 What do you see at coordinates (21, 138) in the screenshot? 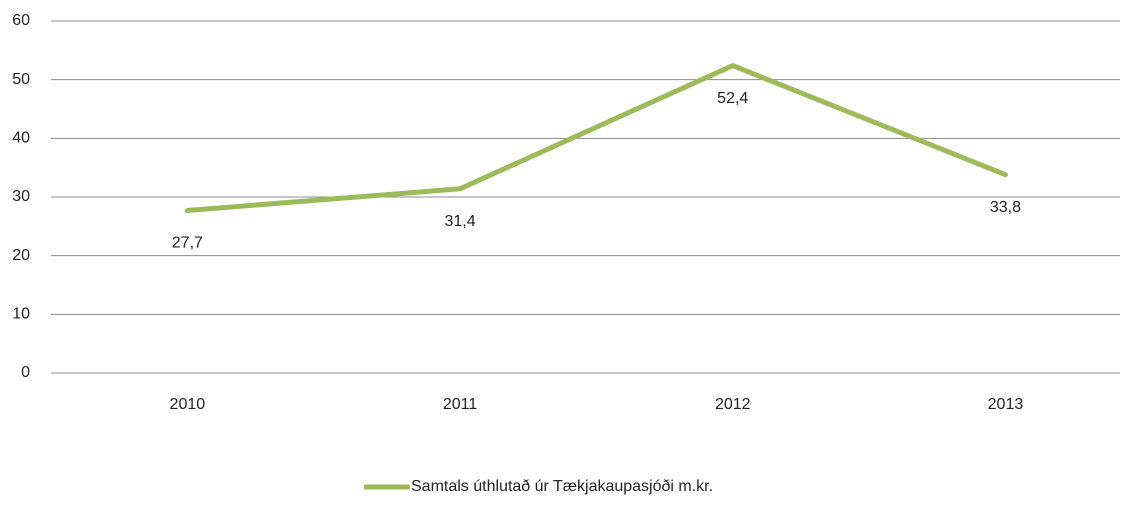
I see `y-tick-label: 40` at bounding box center [21, 138].